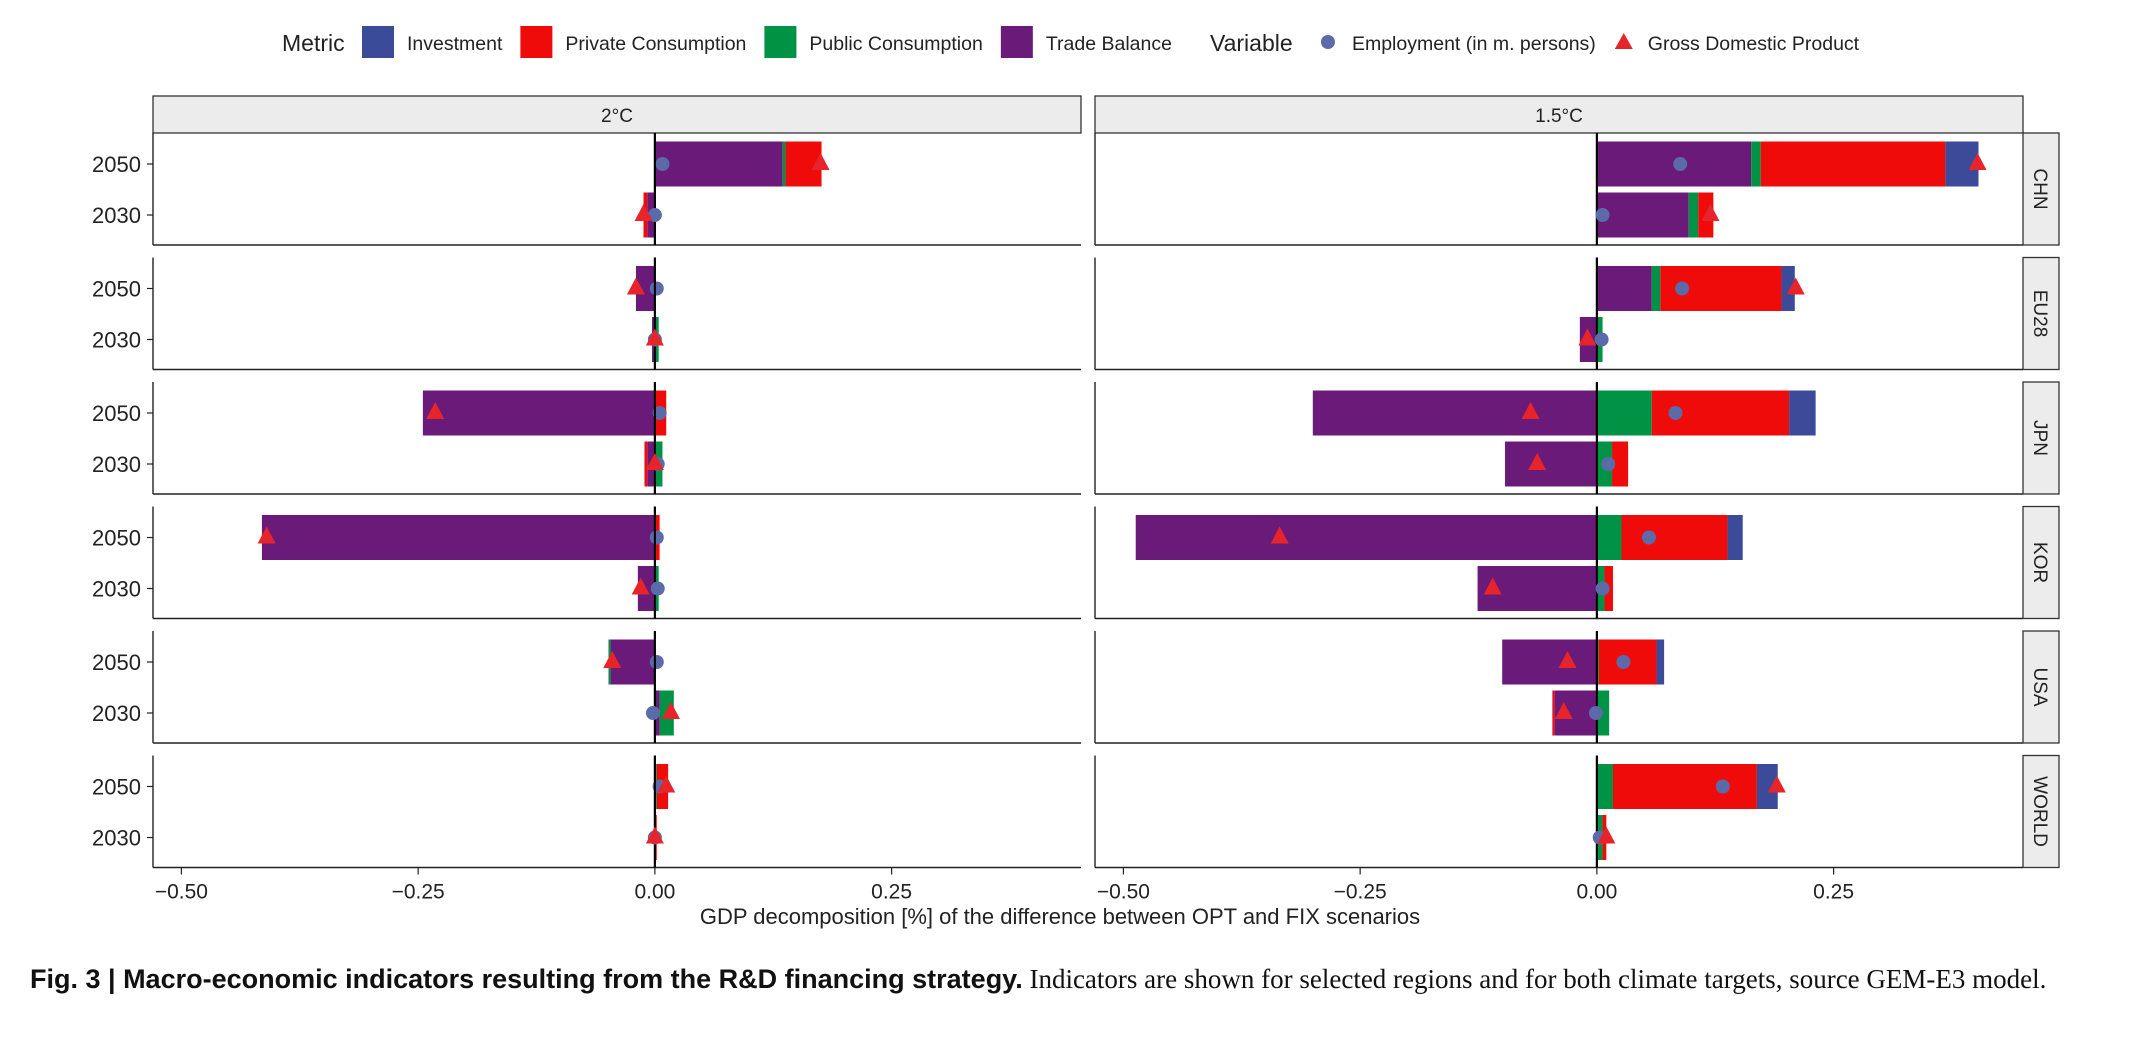 This screenshot has width=2143, height=1047. What do you see at coordinates (1251, 43) in the screenshot?
I see `legend-title-variable: Variable` at bounding box center [1251, 43].